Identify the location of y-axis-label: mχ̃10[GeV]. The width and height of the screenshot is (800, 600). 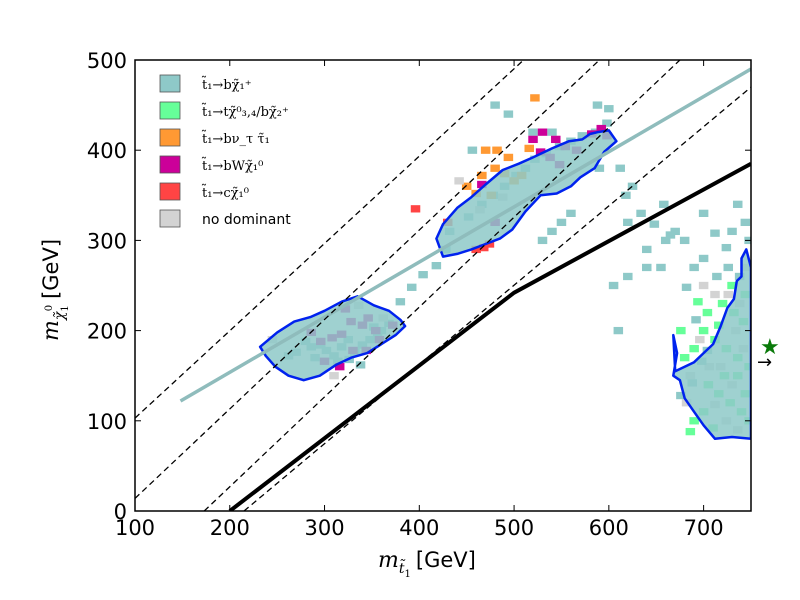
(55, 290).